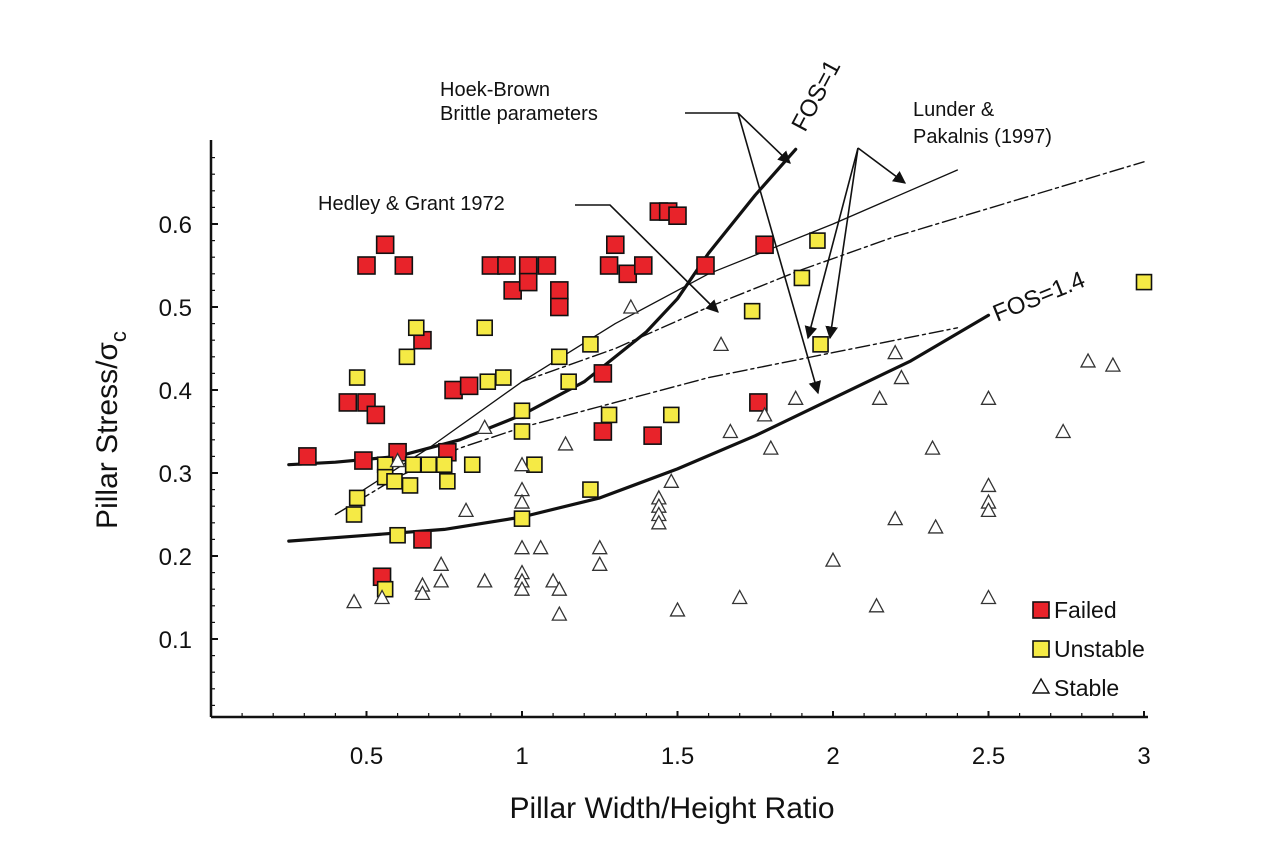 The image size is (1283, 856). I want to click on x-axis-title: Pillar Width/Height Ratio, so click(671, 808).